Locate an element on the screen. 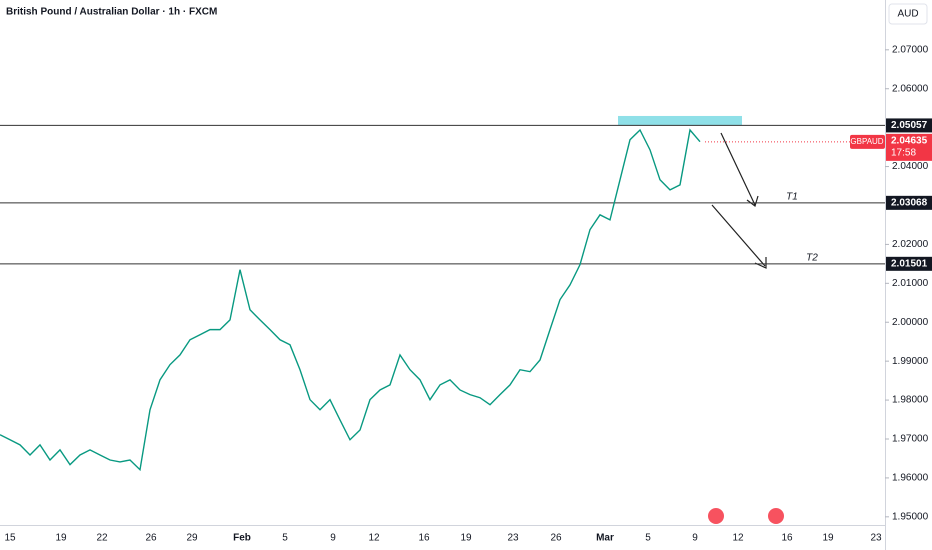 This screenshot has width=932, height=550. y-tick-label: 1.98000 is located at coordinates (910, 400).